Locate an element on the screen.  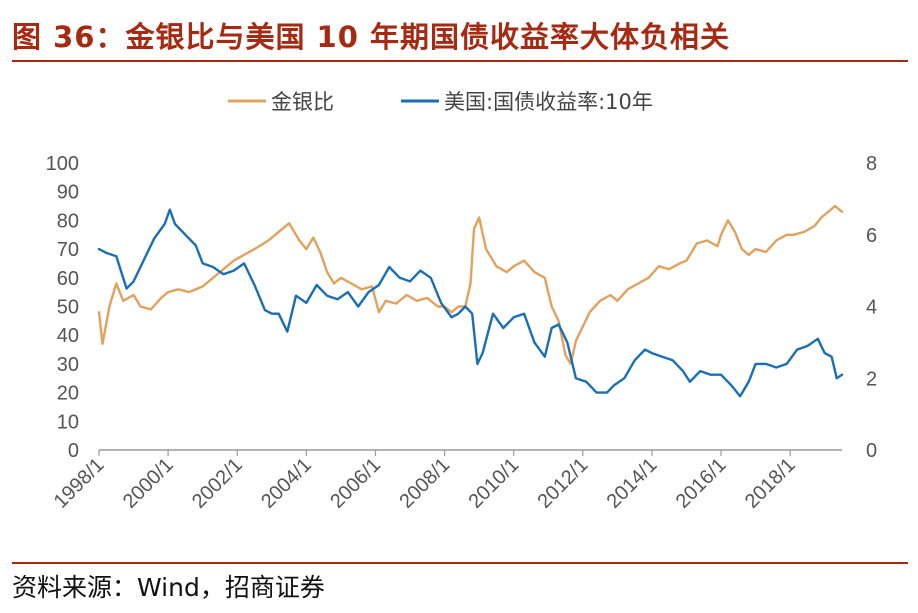
x-tick-label: 1998/1 is located at coordinates (79, 483).